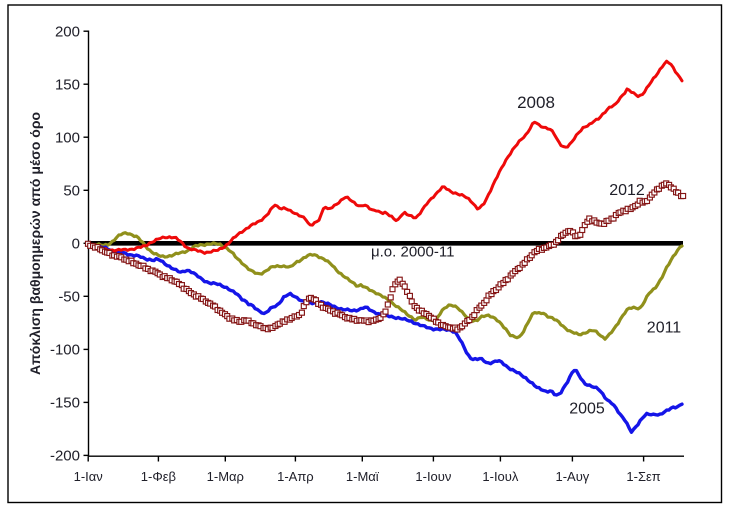  What do you see at coordinates (500, 476) in the screenshot?
I see `svg-text: 1-Ιουλ` at bounding box center [500, 476].